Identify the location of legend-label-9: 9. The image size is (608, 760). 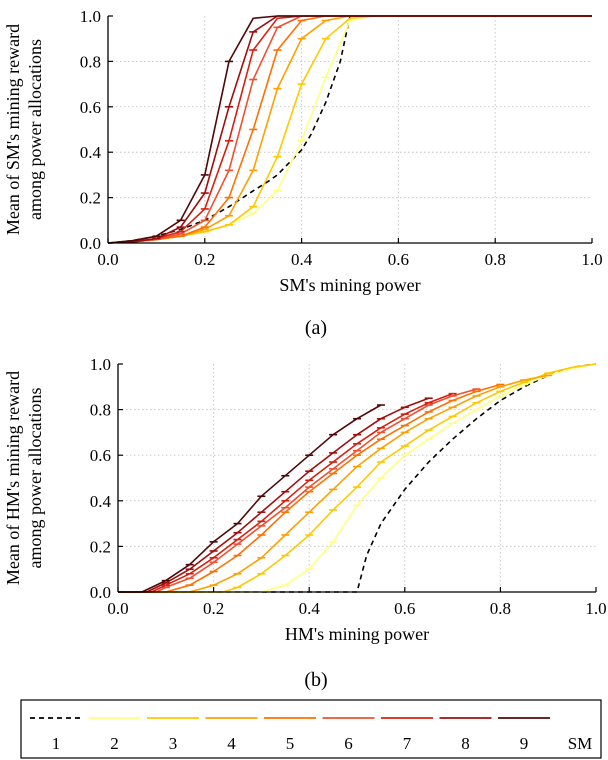
(524, 743).